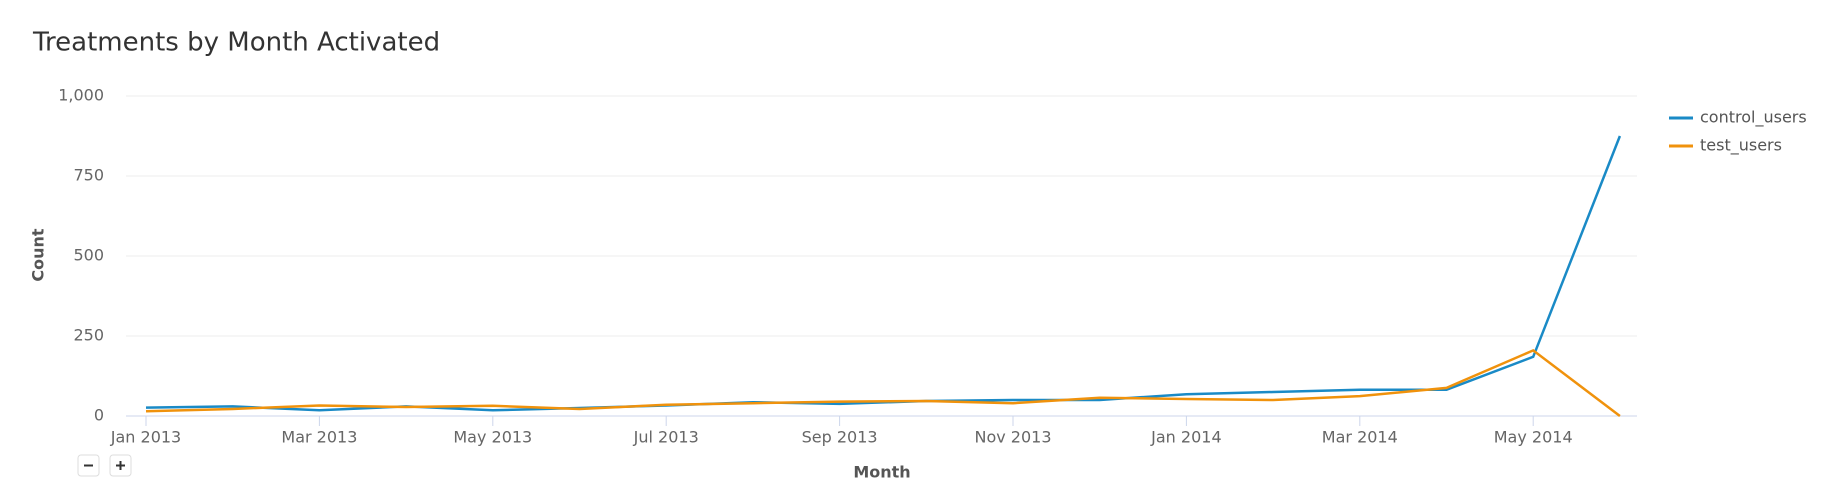 This screenshot has width=1827, height=499. What do you see at coordinates (99, 415) in the screenshot?
I see `y-tick-label: 0` at bounding box center [99, 415].